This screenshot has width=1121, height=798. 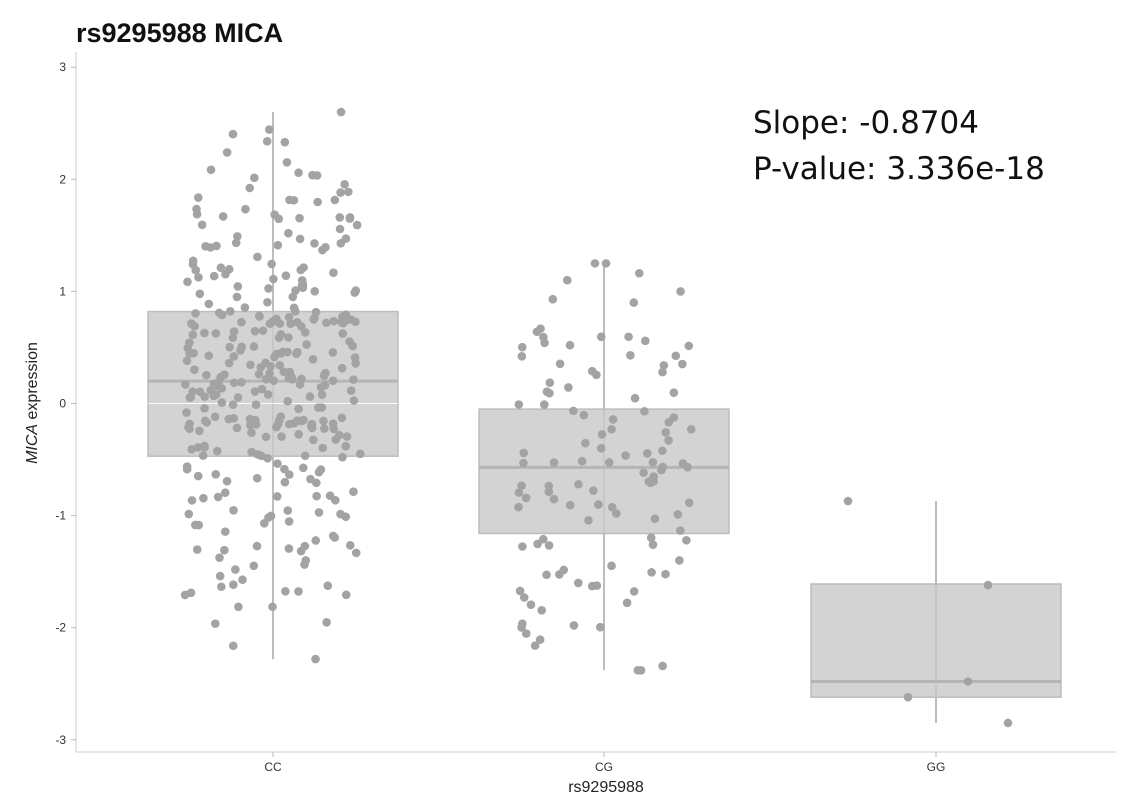 I want to click on data-point-gg, so click(x=848, y=501).